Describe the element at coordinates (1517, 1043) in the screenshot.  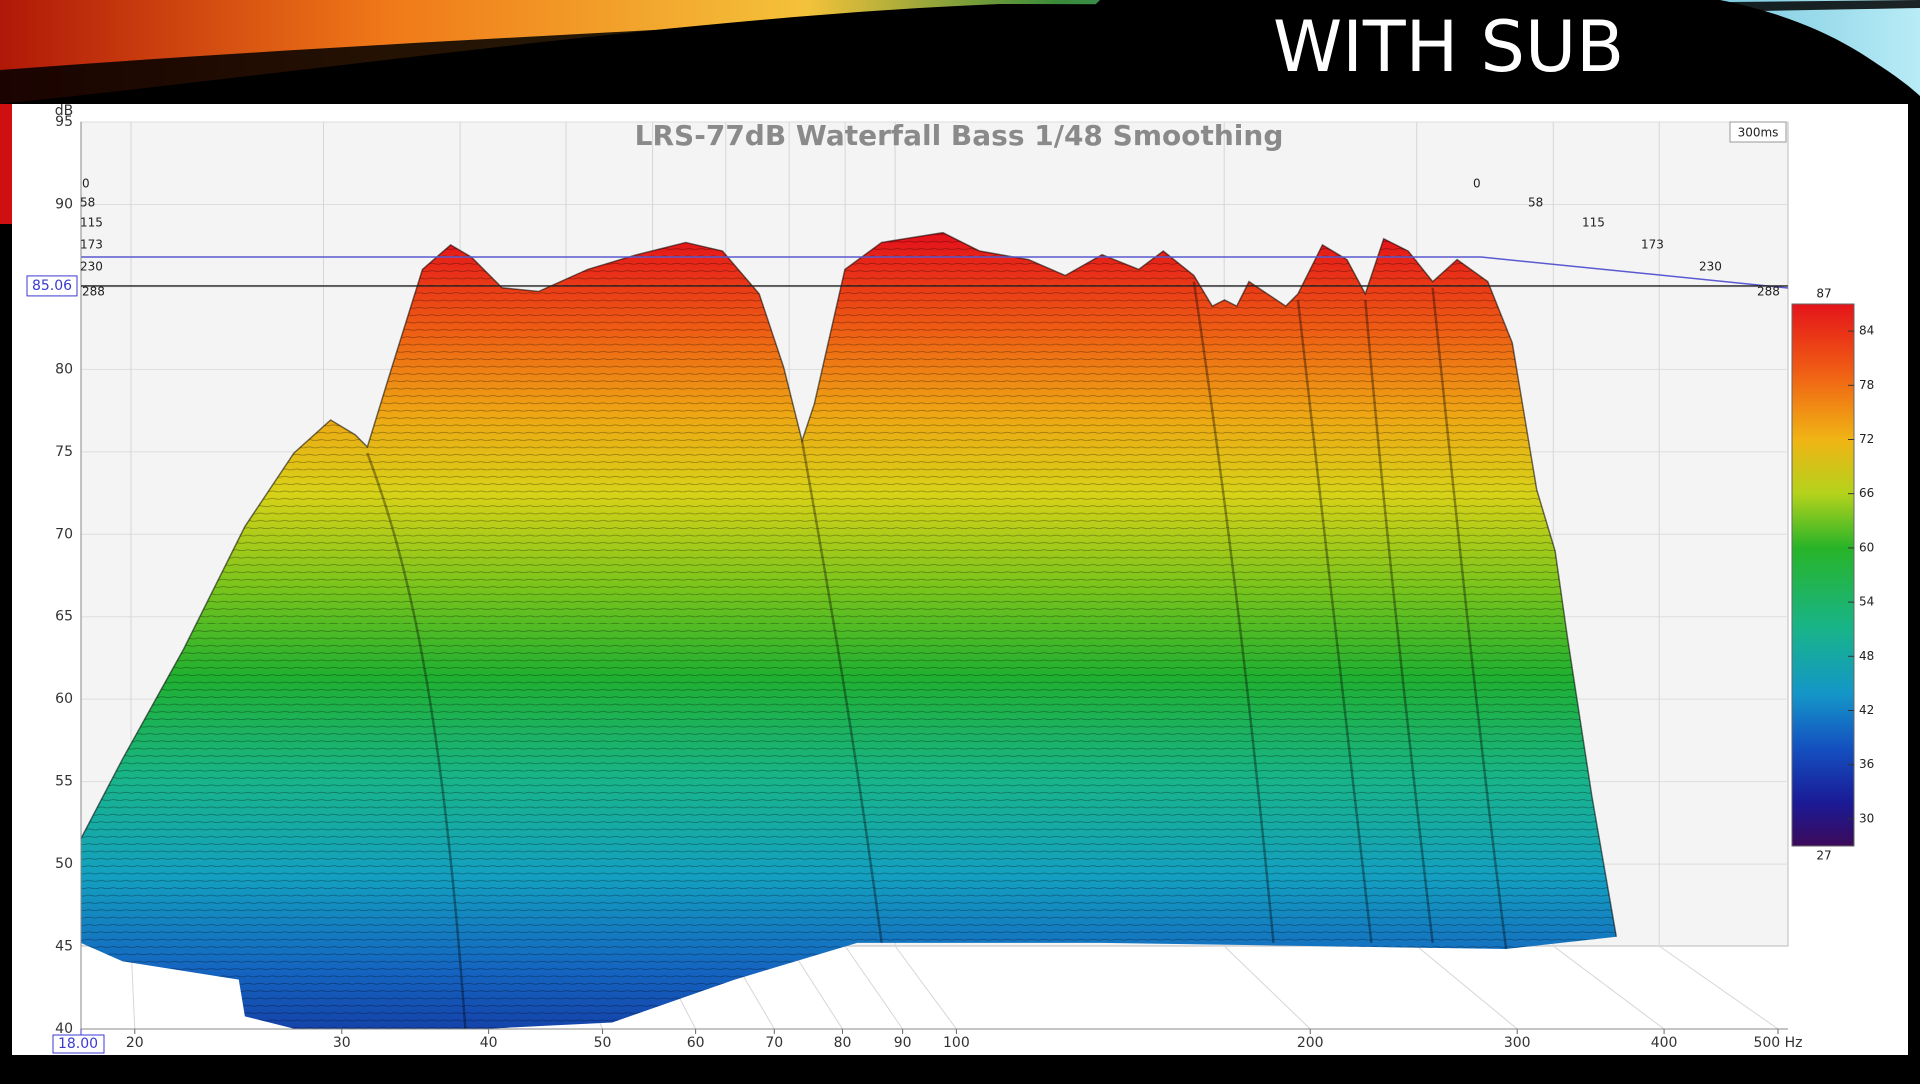
I see `x-tick-label: 300` at that location.